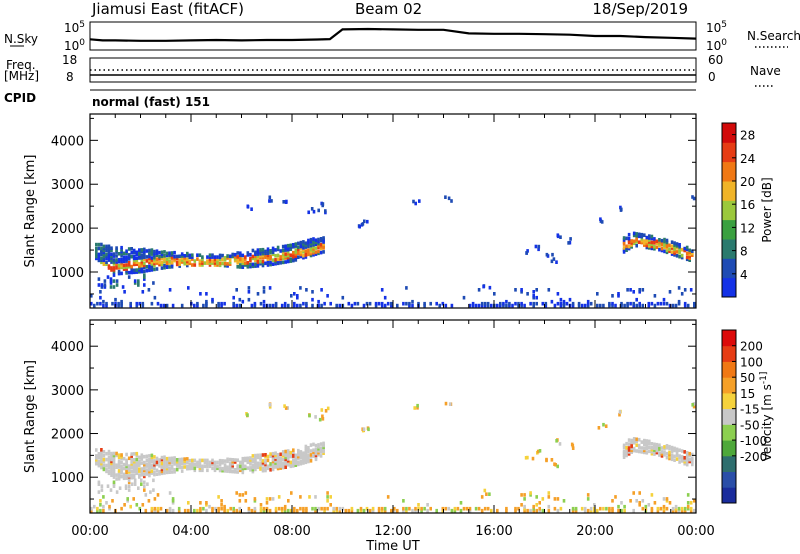 This screenshot has width=800, height=554. Describe the element at coordinates (712, 77) in the screenshot. I see `nave-tick-bottom: 0` at that location.